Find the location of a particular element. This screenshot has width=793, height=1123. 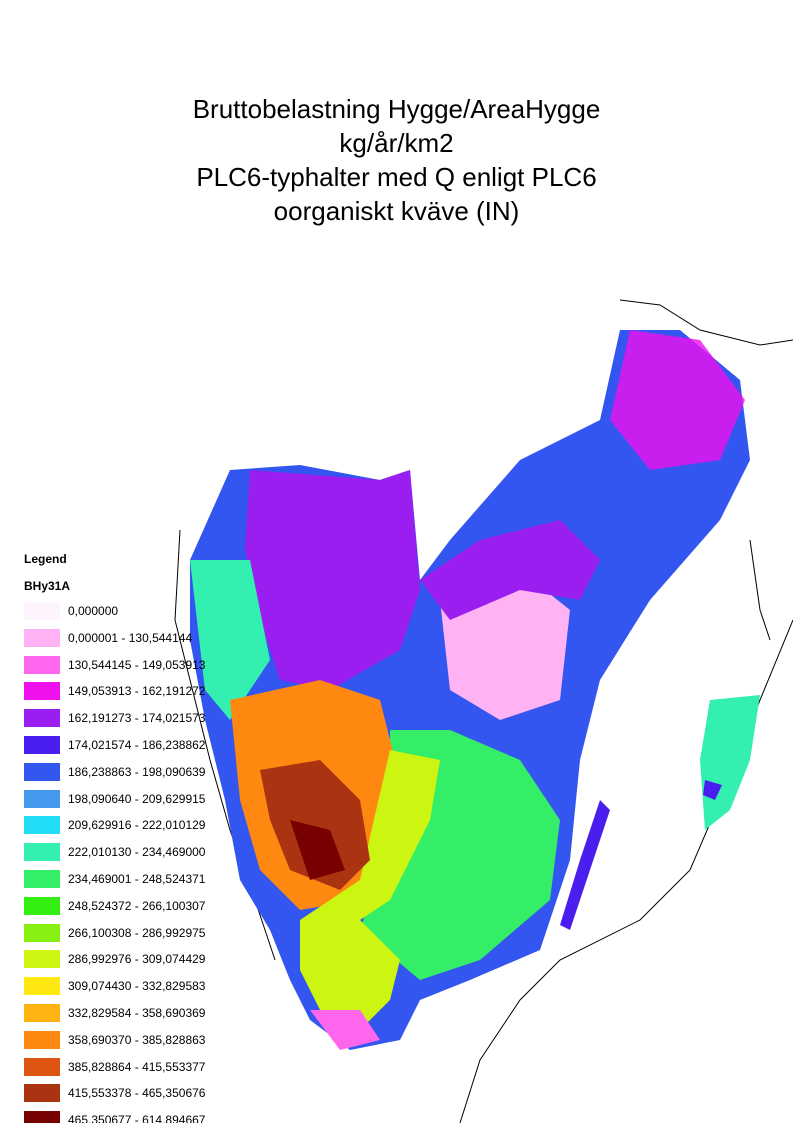

legend-label: 415,553378 - 465,350676 is located at coordinates (137, 1093).